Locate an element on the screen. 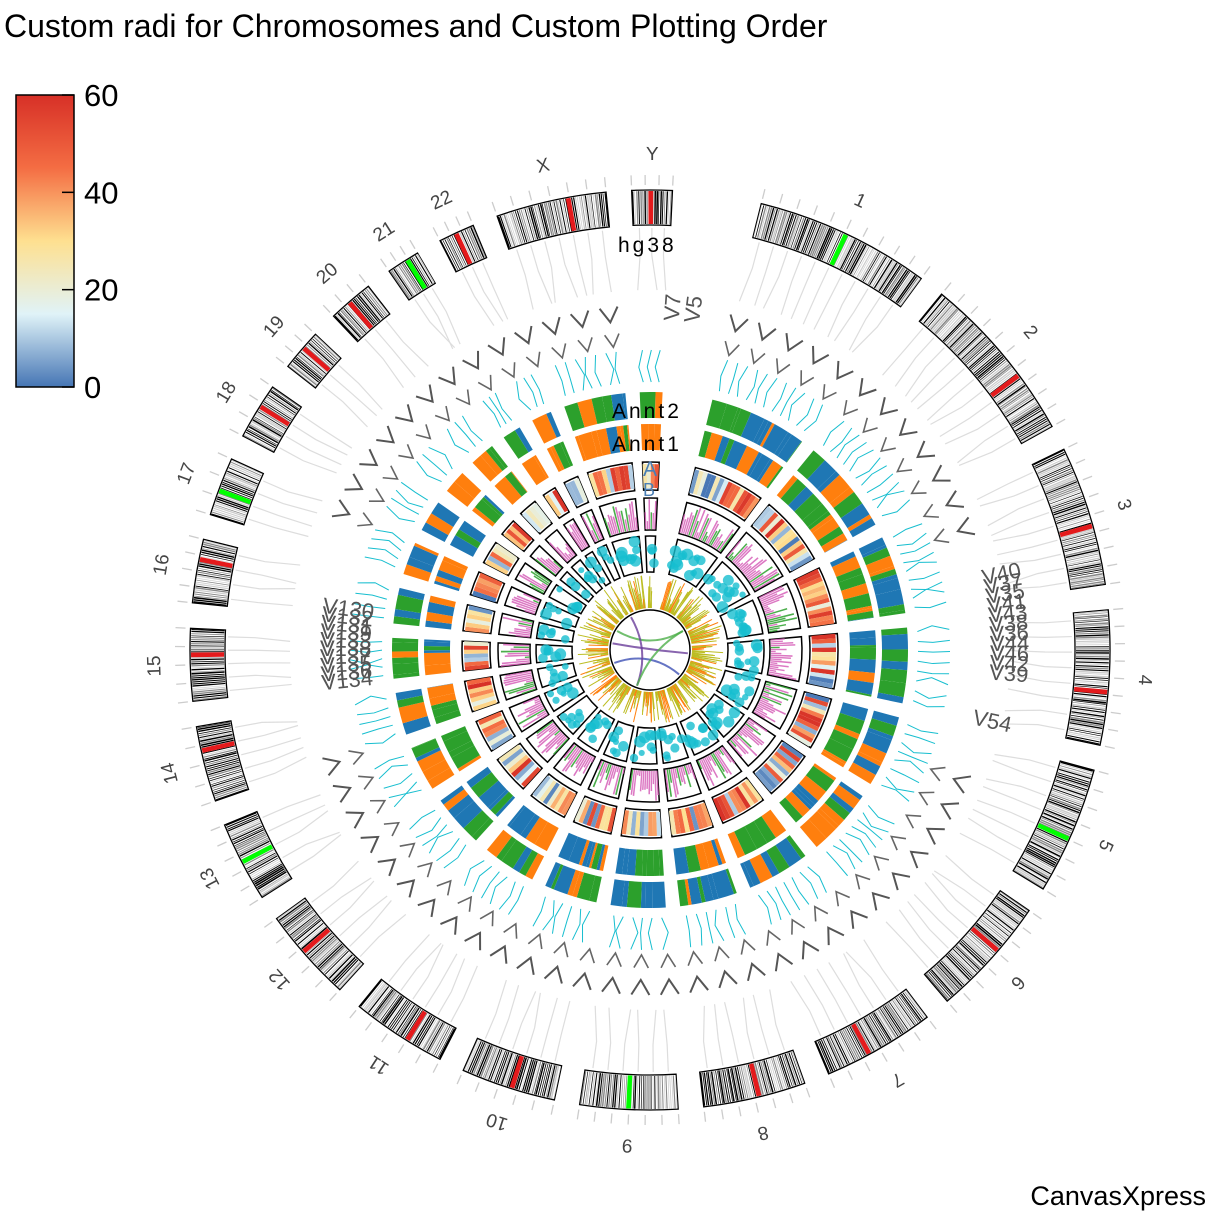 The image size is (1218, 1218). genome-label: hg38 is located at coordinates (647, 245).